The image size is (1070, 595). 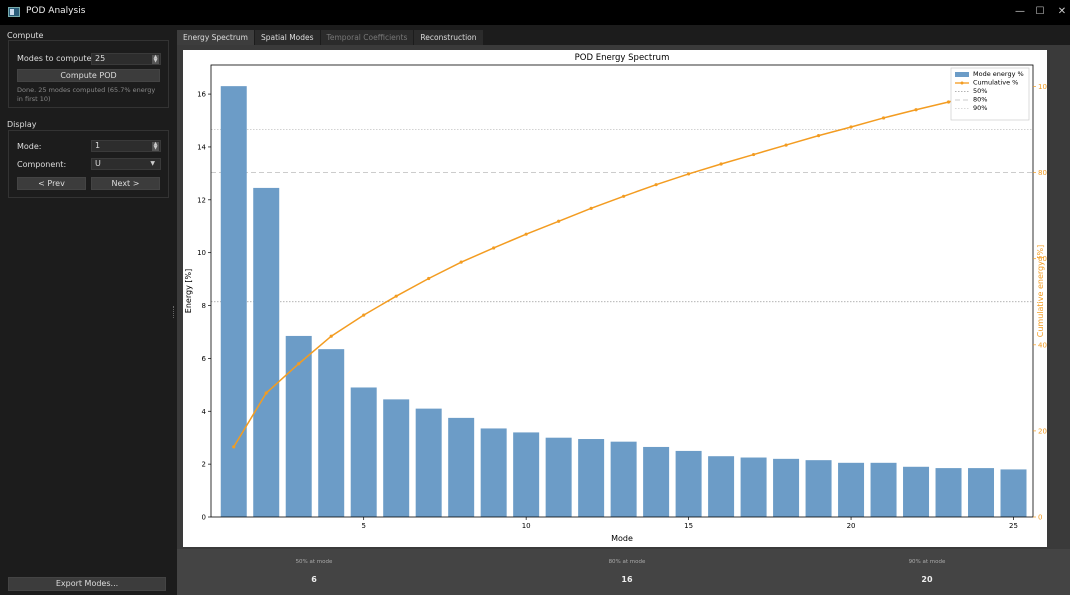 I want to click on compute-group, so click(x=88, y=74).